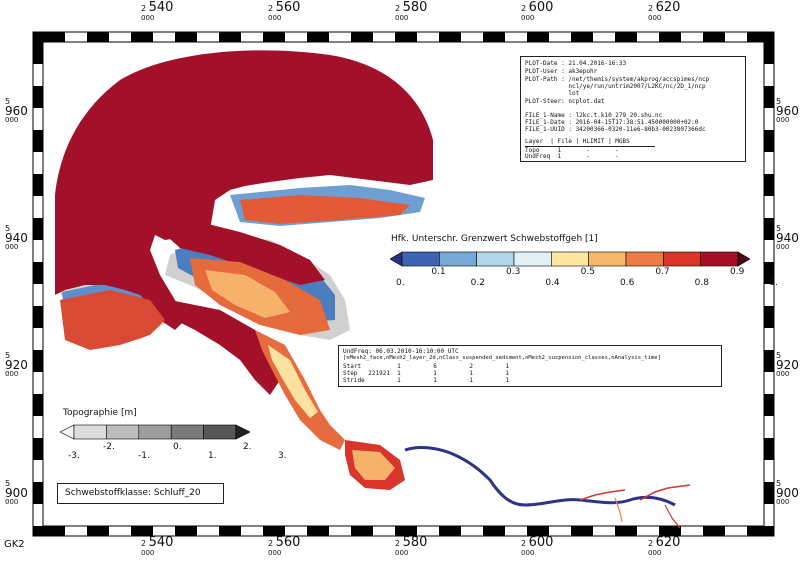 The image size is (800, 561). Describe the element at coordinates (587, 272) in the screenshot. I see `colorbar-tick-label: 0.5` at that location.